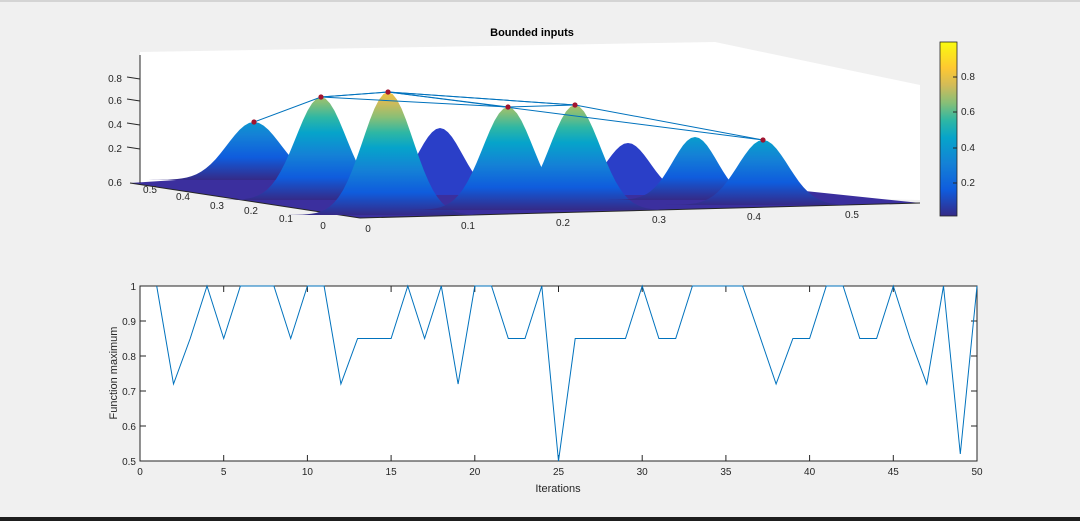  What do you see at coordinates (852, 215) in the screenshot?
I see `x-tick-label: 0.5` at bounding box center [852, 215].